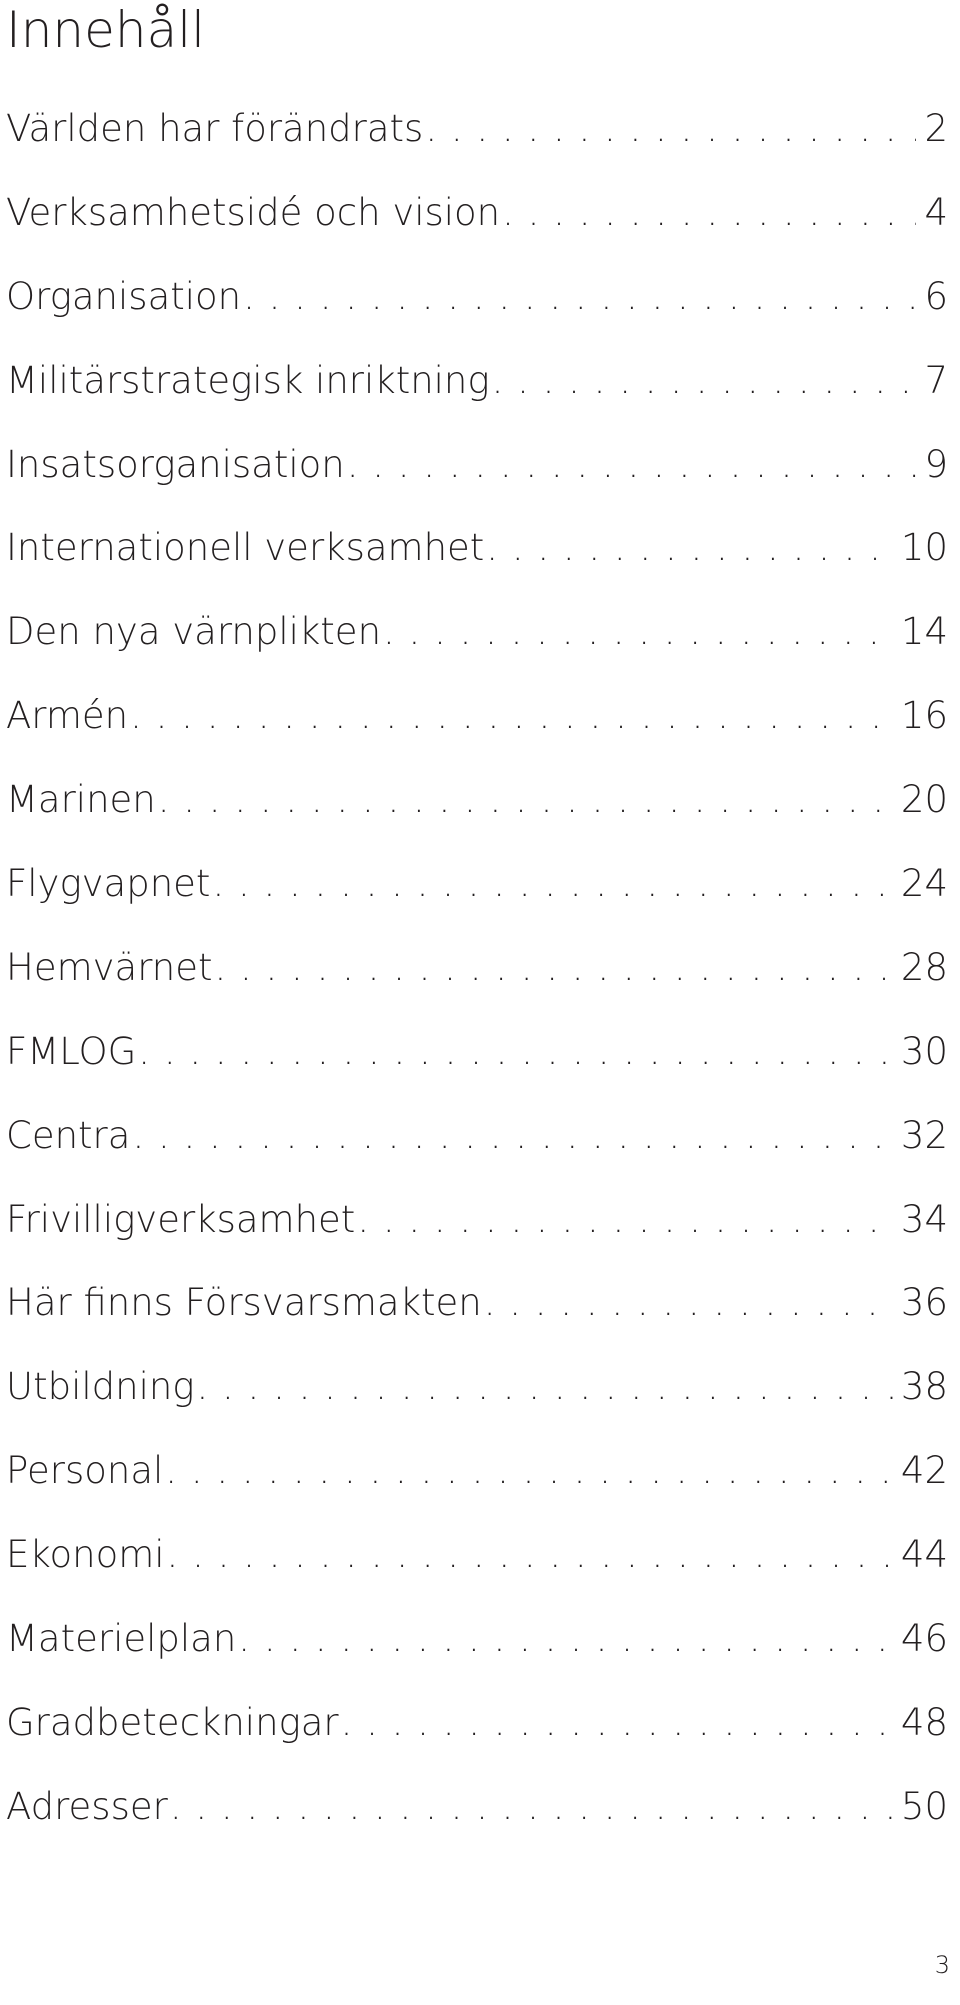 The width and height of the screenshot is (960, 2005). I want to click on toc-entry: Internationell verksamhet 10, so click(477, 548).